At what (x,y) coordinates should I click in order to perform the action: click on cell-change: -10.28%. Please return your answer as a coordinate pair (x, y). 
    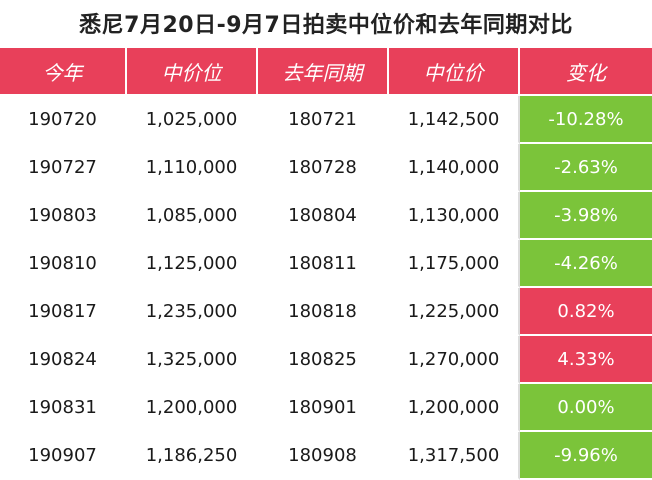
    Looking at the image, I should click on (586, 120).